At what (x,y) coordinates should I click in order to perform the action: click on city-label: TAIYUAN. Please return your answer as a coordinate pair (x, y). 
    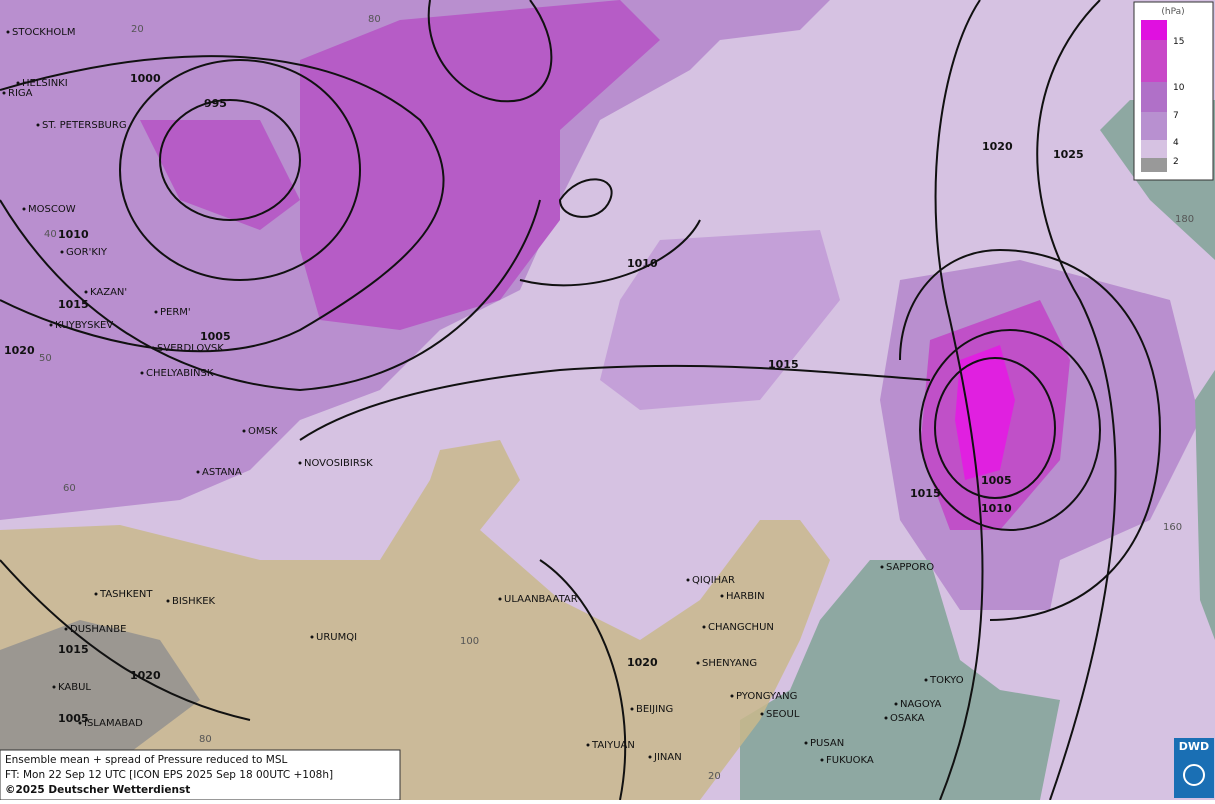
    Looking at the image, I should click on (613, 745).